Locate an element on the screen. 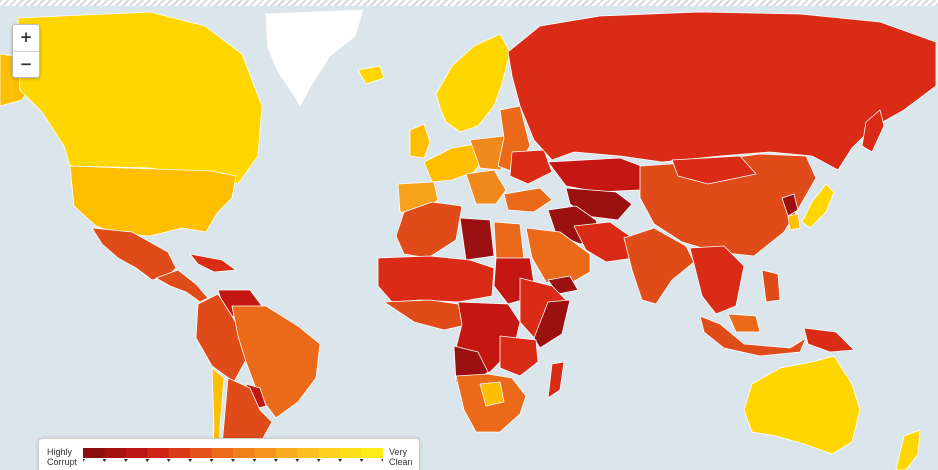 This screenshot has height=470, width=938. legend-high-line1: Very is located at coordinates (398, 452).